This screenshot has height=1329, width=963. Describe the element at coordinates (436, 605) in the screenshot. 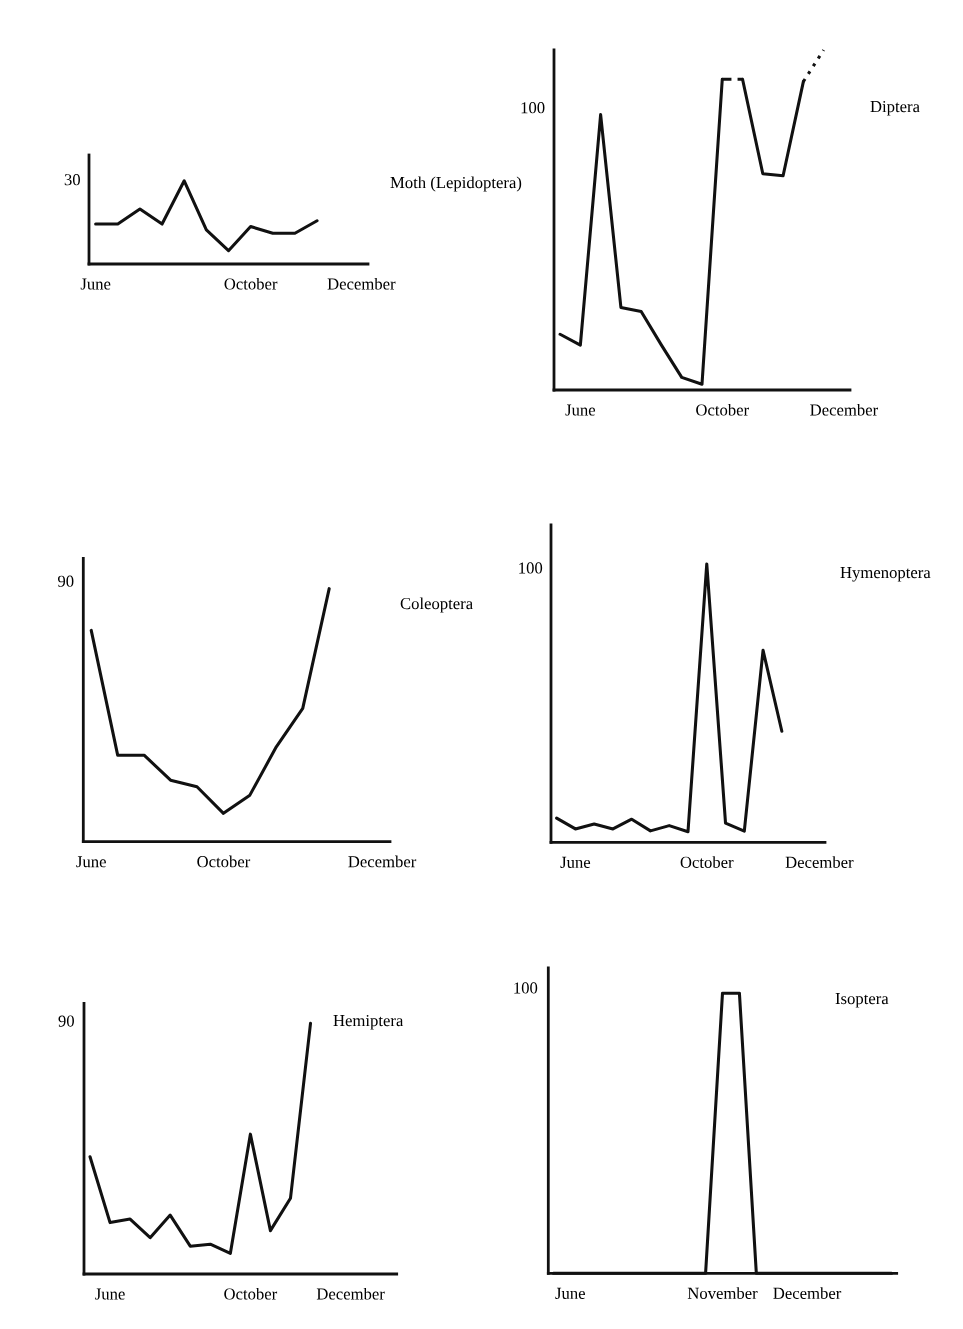

I see `text: Coleoptera` at that location.